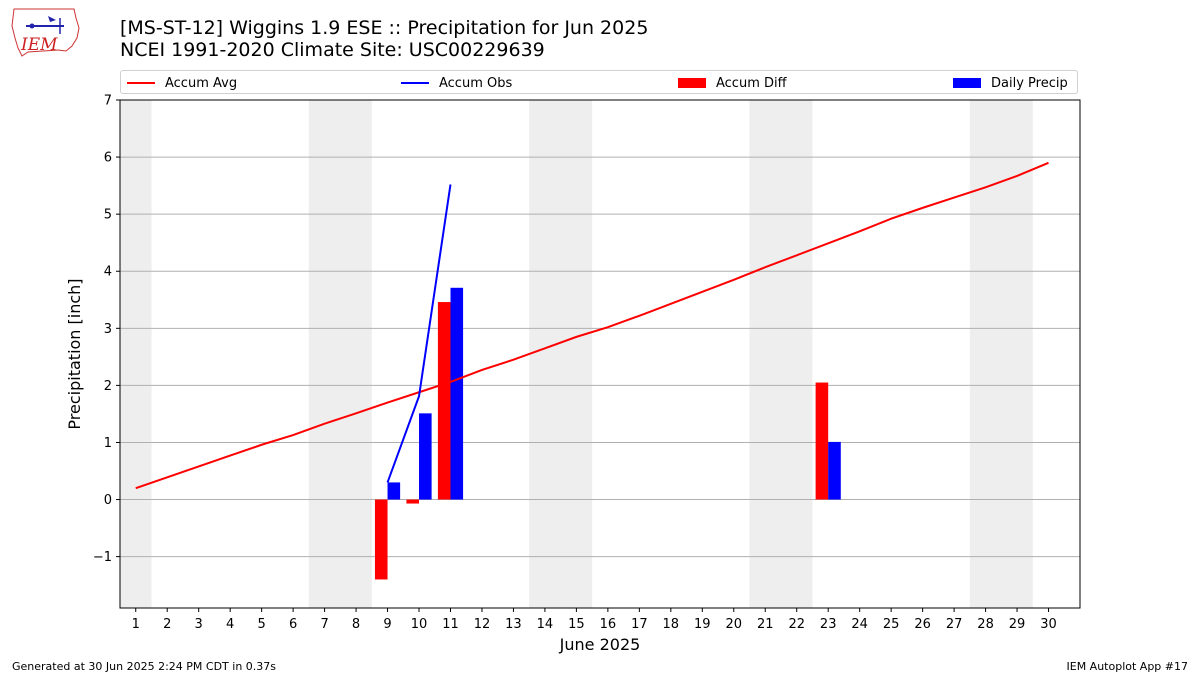 This screenshot has height=675, width=1200. Describe the element at coordinates (1029, 83) in the screenshot. I see `legend-label-daily-precip: Daily Precip` at that location.